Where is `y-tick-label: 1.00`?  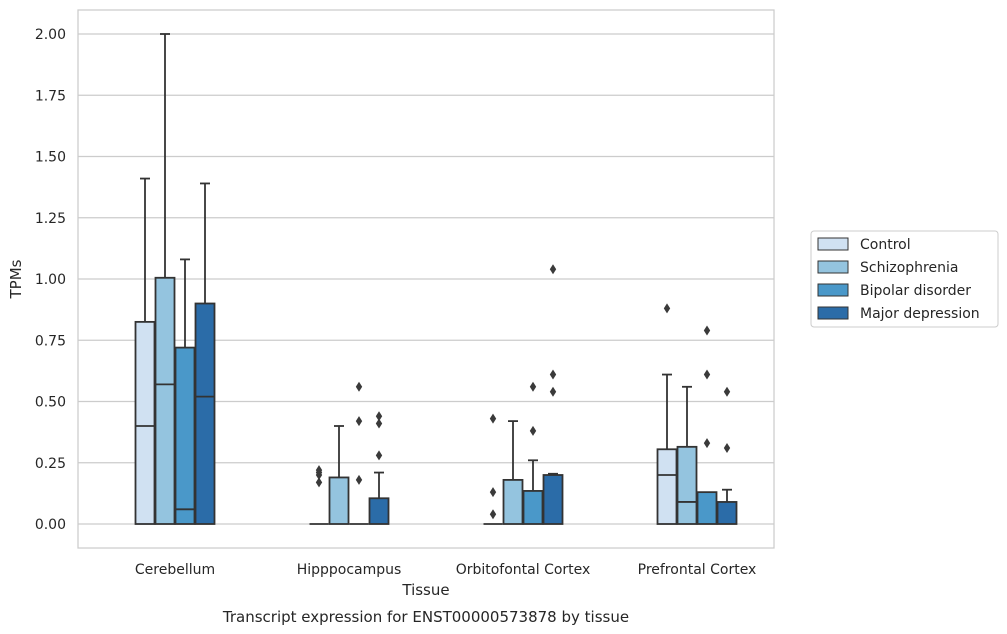
y-tick-label: 1.00 is located at coordinates (50, 280).